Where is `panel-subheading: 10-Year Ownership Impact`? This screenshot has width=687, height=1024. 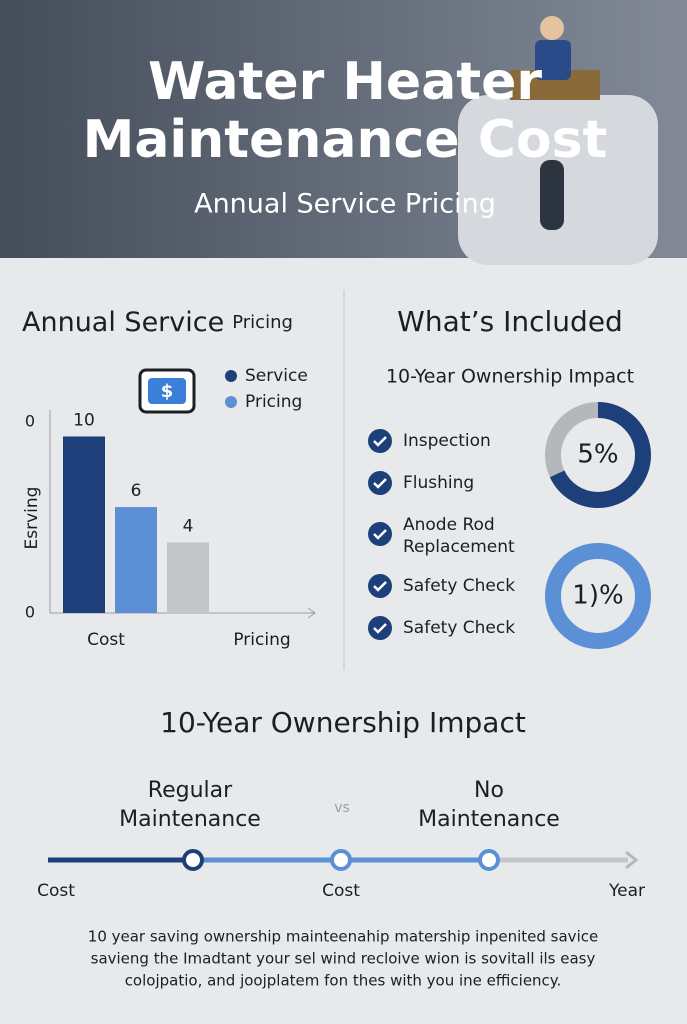
panel-subheading: 10-Year Ownership Impact is located at coordinates (510, 377).